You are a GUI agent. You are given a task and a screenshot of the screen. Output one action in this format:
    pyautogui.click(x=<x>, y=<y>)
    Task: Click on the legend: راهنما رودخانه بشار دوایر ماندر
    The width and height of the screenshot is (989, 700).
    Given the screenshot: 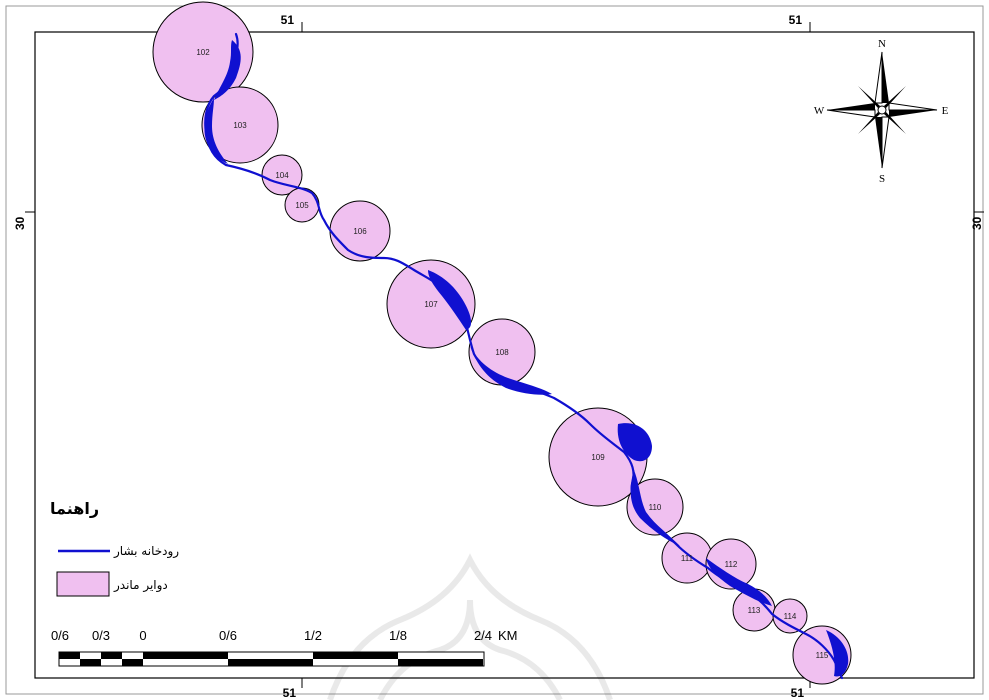 What is the action you would take?
    pyautogui.click(x=114, y=548)
    